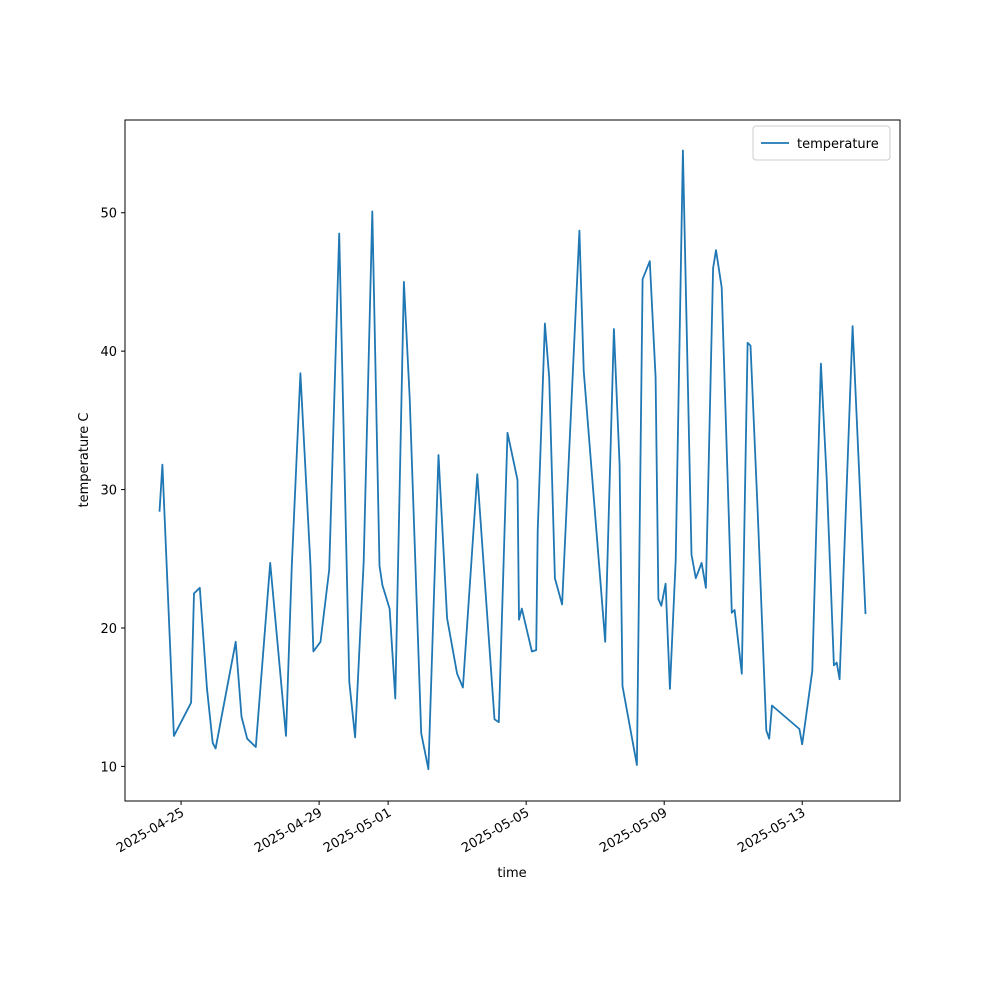 This screenshot has width=1000, height=1000. I want to click on y-tick-label: 20, so click(108, 629).